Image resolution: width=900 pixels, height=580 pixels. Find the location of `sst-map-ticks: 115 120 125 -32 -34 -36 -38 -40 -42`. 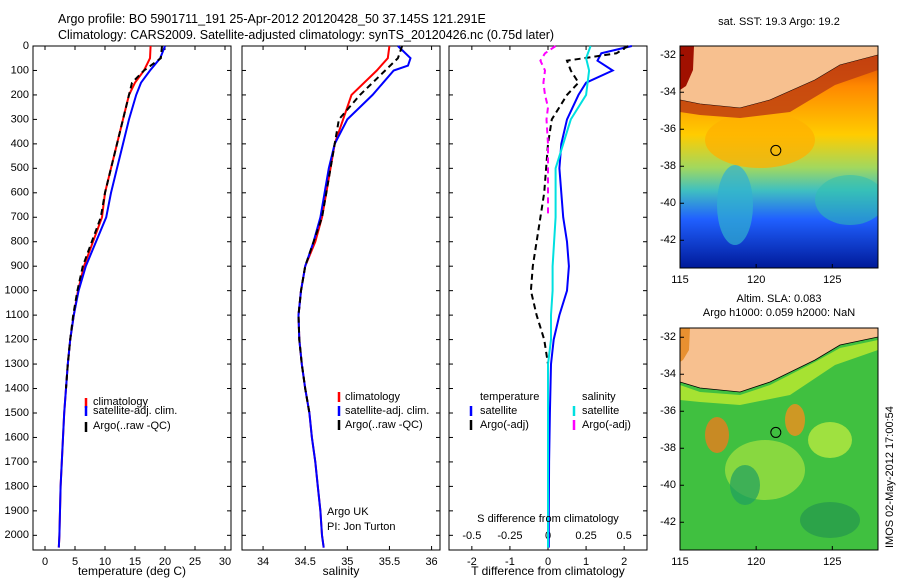

sst-map-ticks: 115 120 125 -32 -34 -36 -38 -40 -42 is located at coordinates (750, 167).